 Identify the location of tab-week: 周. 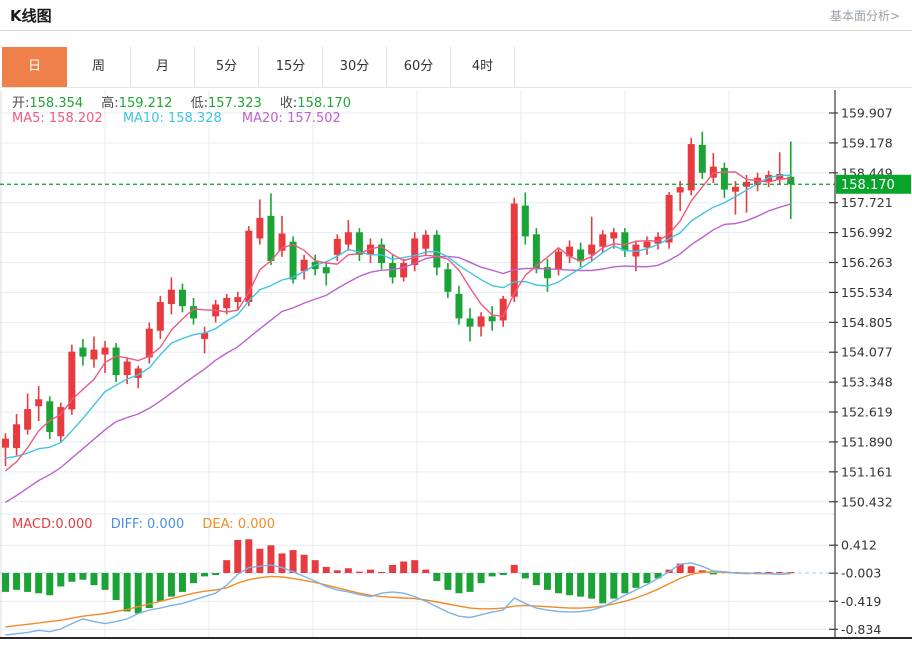
(99, 67).